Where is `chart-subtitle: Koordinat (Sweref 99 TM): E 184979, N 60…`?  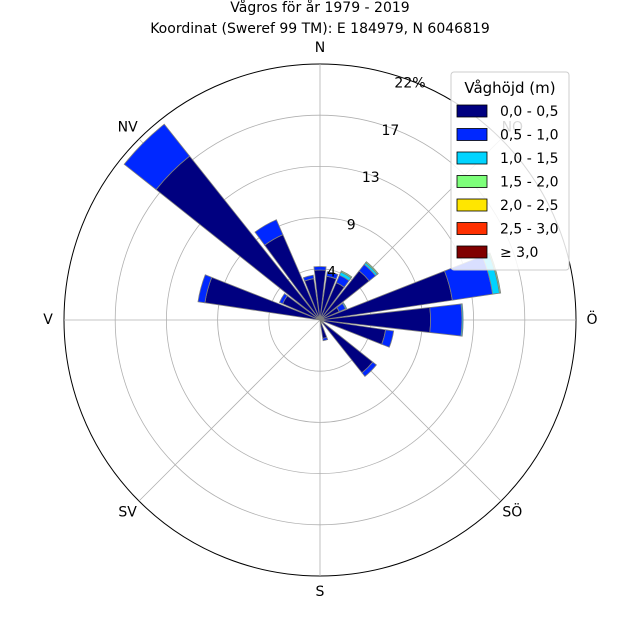
chart-subtitle: Koordinat (Sweref 99 TM): E 184979, N 60… is located at coordinates (320, 29).